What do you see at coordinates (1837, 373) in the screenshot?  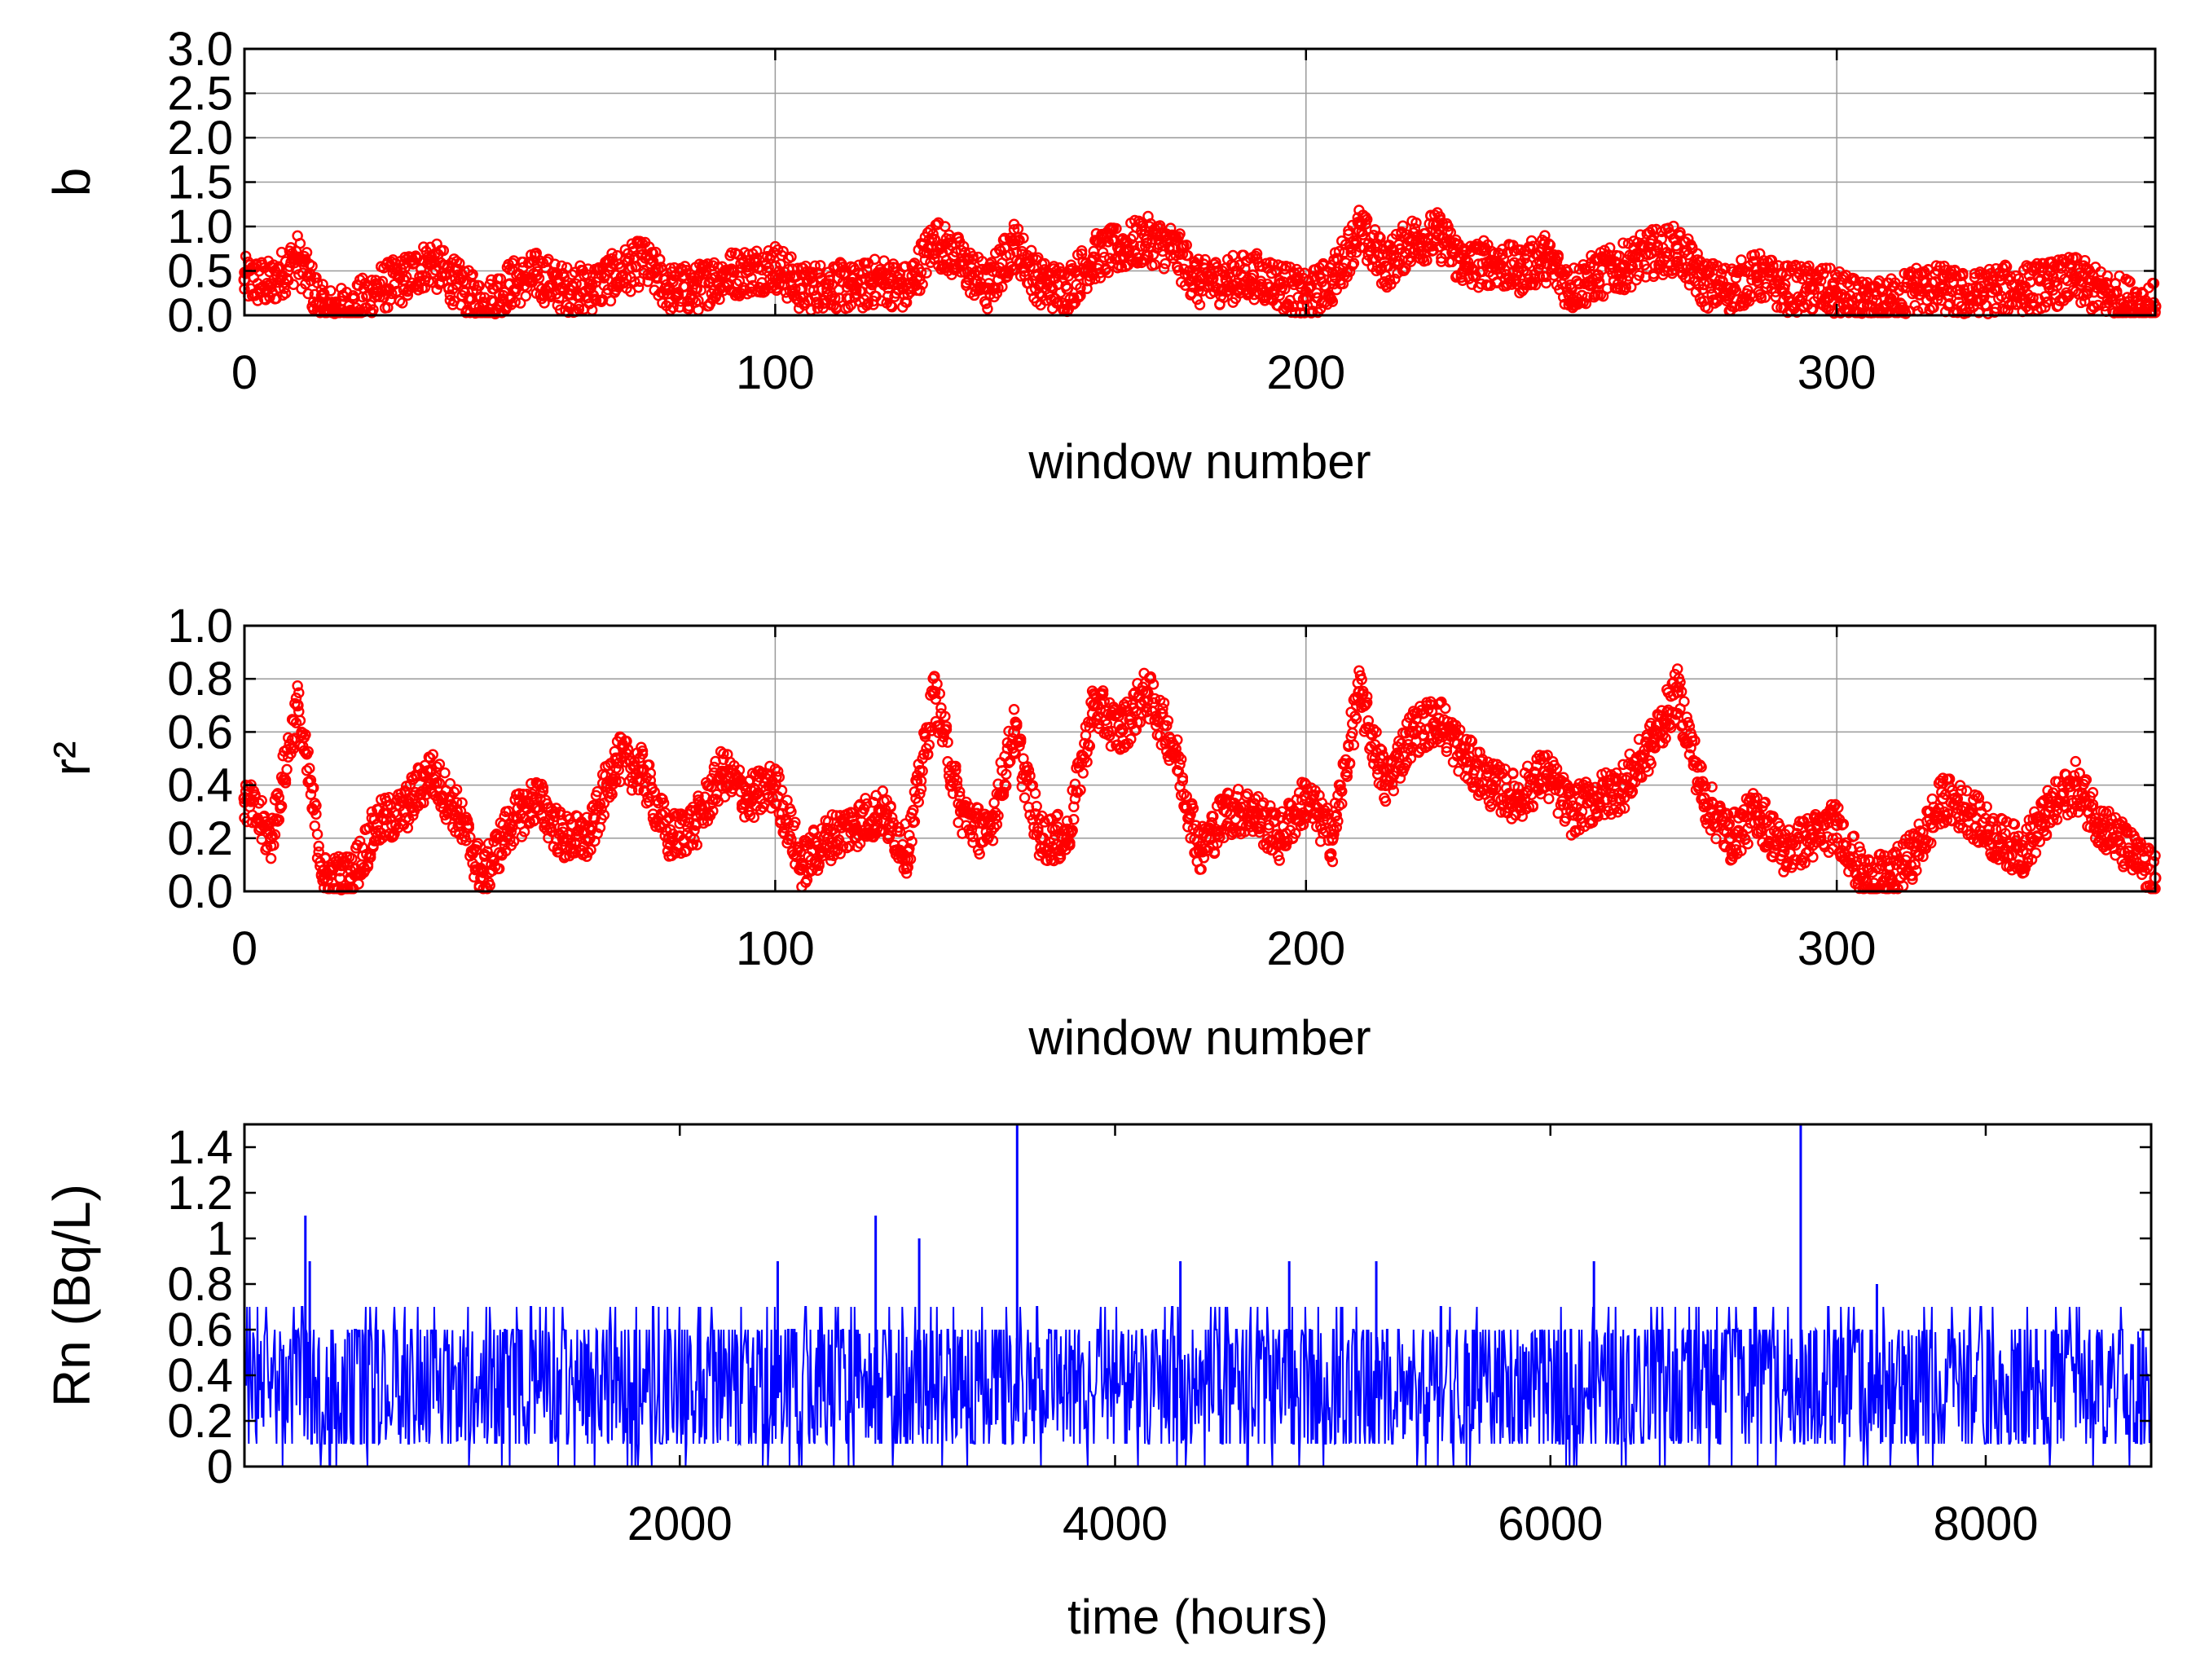 I see `x-tick-label: 300` at bounding box center [1837, 373].